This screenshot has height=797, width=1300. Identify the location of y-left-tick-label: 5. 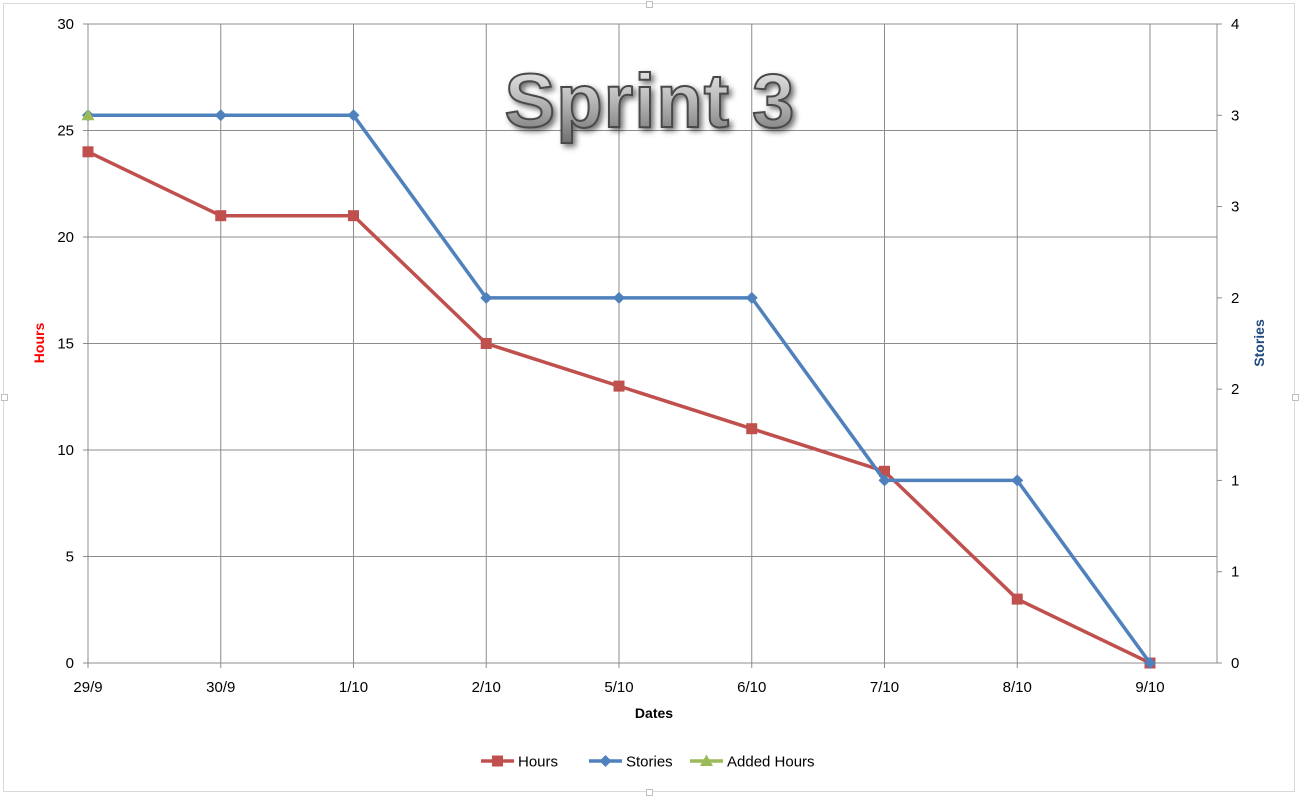
(70, 557).